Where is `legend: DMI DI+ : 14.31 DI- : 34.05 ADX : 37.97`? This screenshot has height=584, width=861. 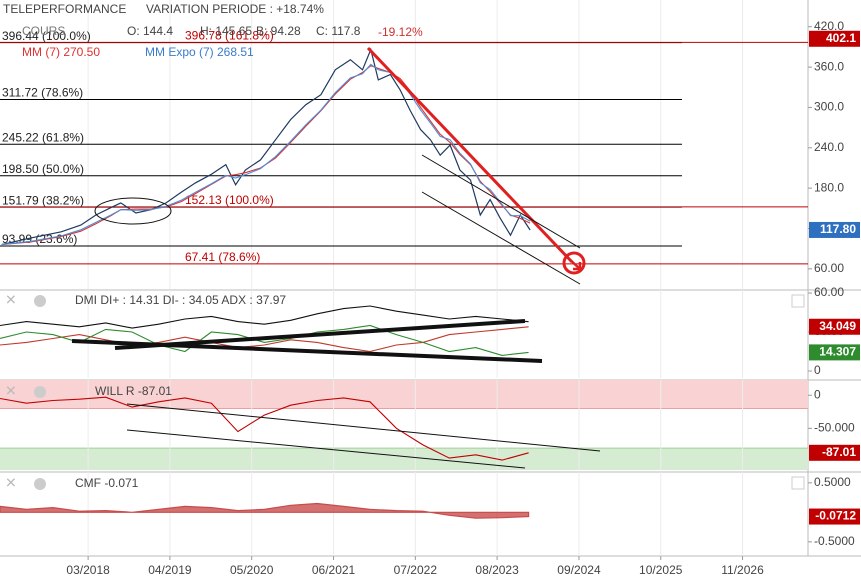 legend: DMI DI+ : 14.31 DI- : 34.05 ADX : 37.97 is located at coordinates (180, 300).